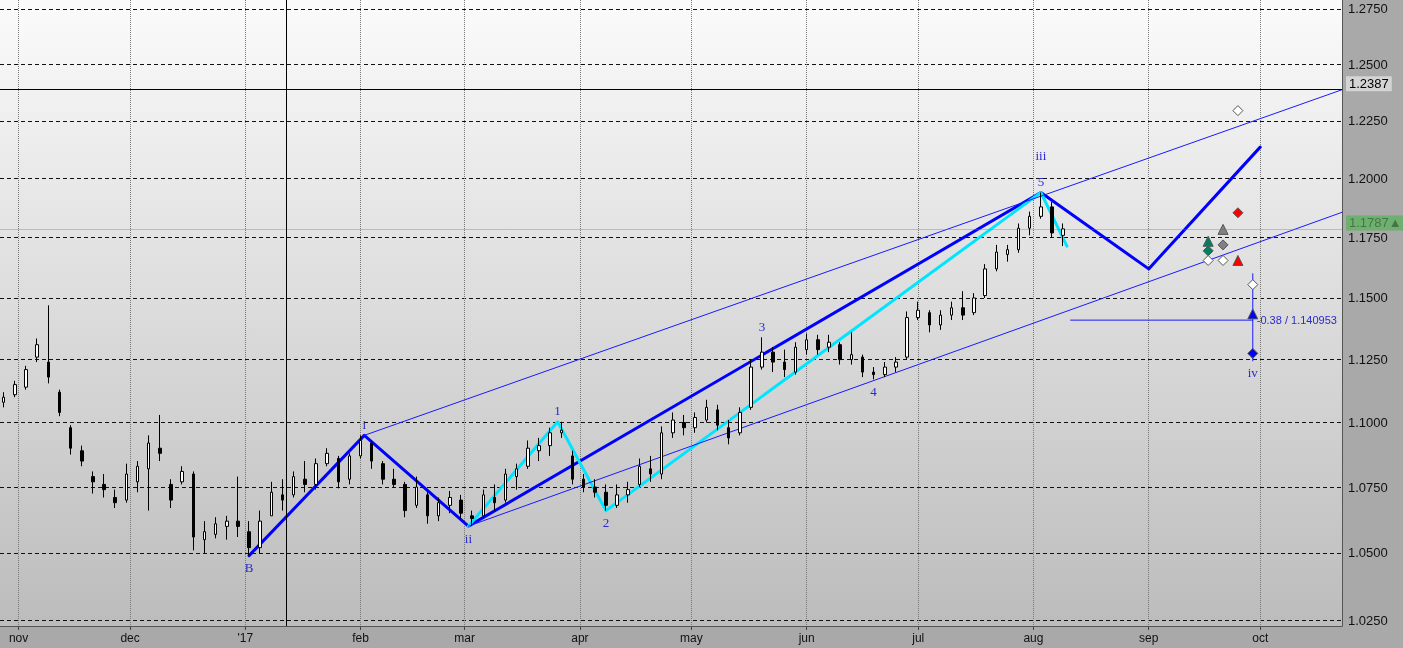  I want to click on x-tick-label: mar, so click(465, 638).